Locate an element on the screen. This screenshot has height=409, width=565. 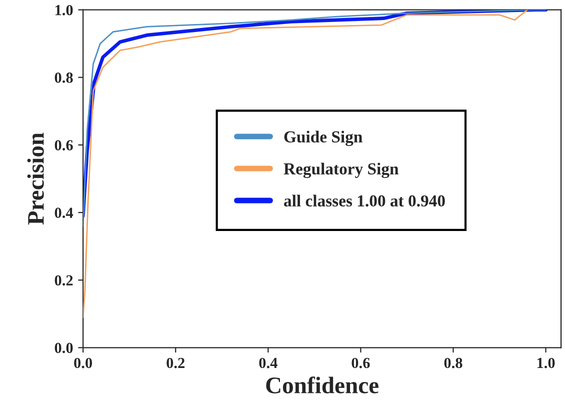
x-axis-title: Confidence is located at coordinates (322, 385).